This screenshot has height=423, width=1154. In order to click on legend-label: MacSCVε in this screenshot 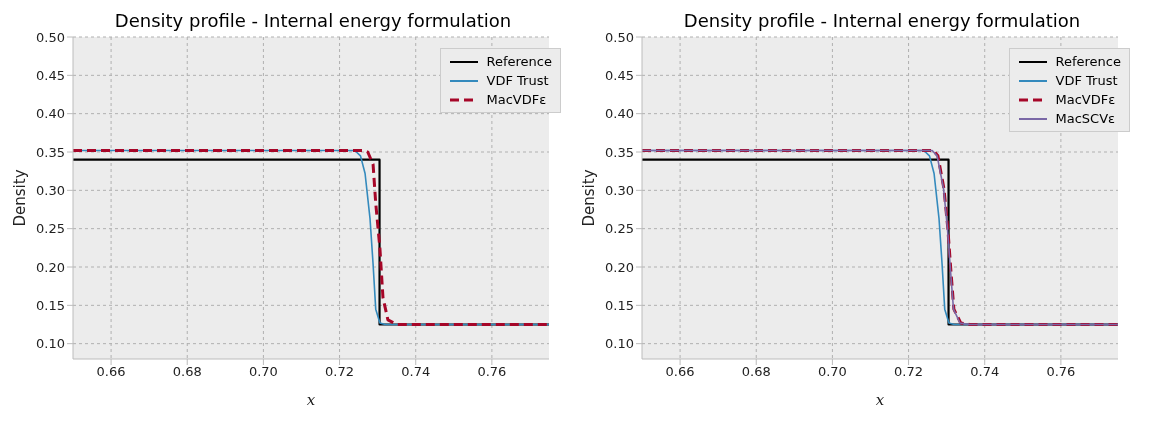, I will do `click(1085, 119)`.